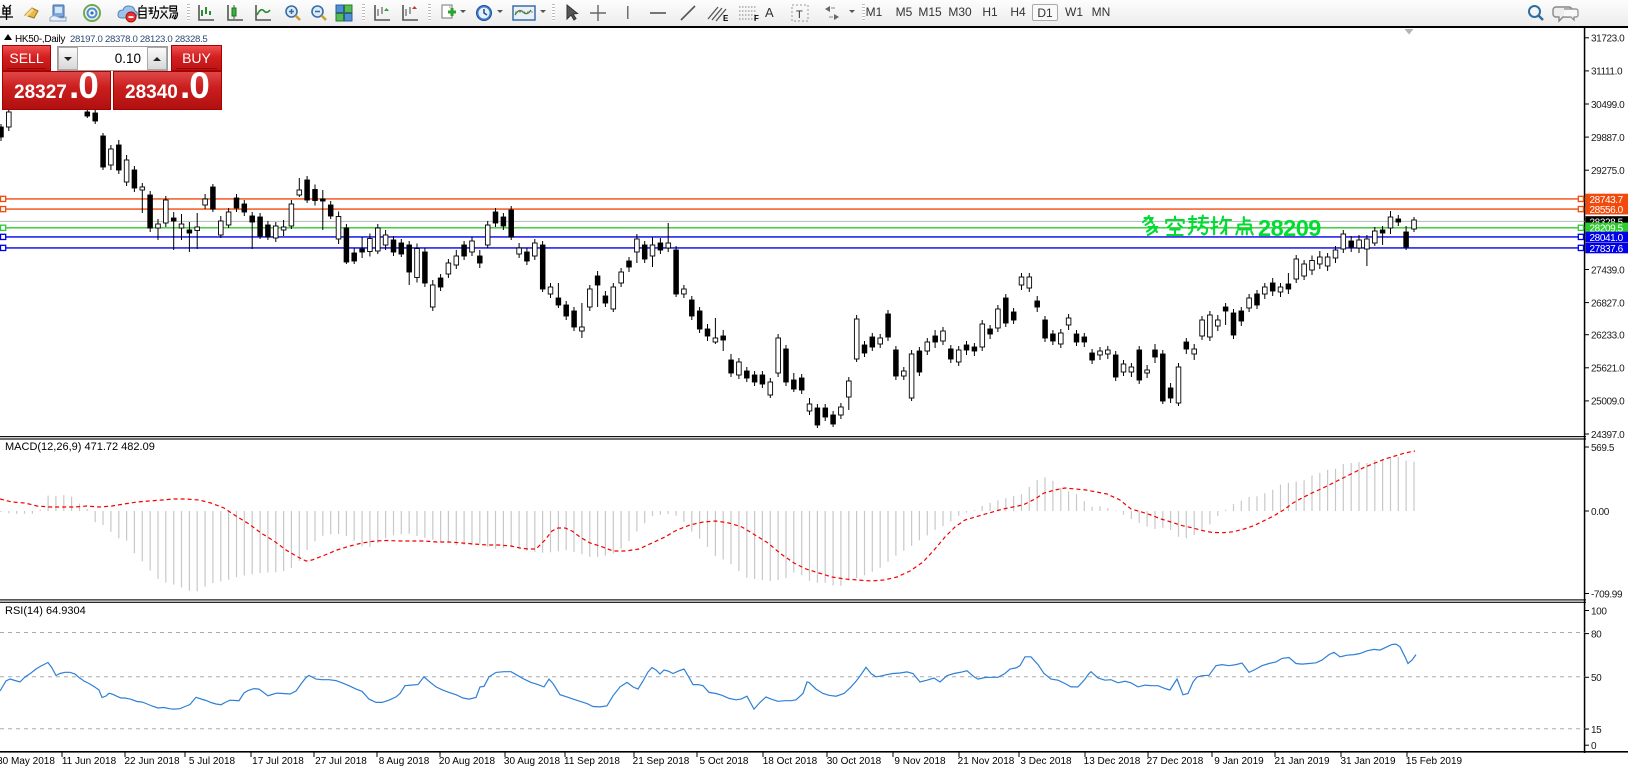  Describe the element at coordinates (1594, 746) in the screenshot. I see `svg-text: 0` at that location.